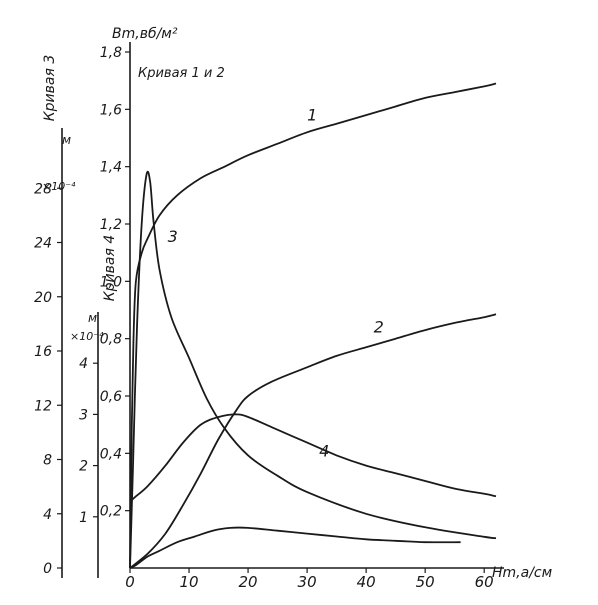 This screenshot has height=605, width=598. I want to click on x-tick-label: 30, so click(307, 582).